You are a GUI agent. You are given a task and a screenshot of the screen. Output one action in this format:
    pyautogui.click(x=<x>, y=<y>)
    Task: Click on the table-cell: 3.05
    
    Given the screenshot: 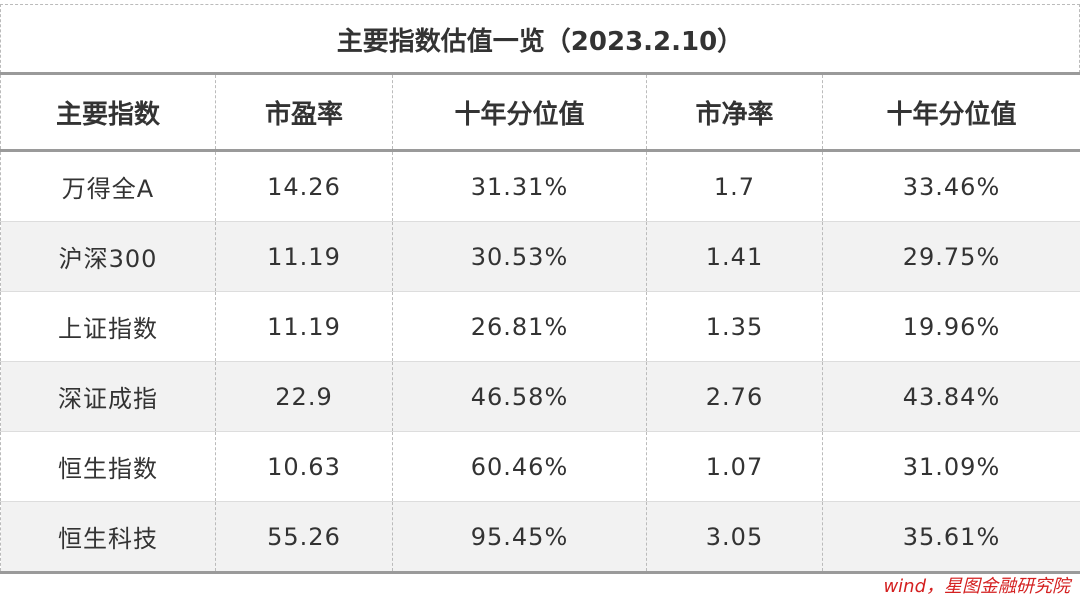 What is the action you would take?
    pyautogui.click(x=734, y=537)
    